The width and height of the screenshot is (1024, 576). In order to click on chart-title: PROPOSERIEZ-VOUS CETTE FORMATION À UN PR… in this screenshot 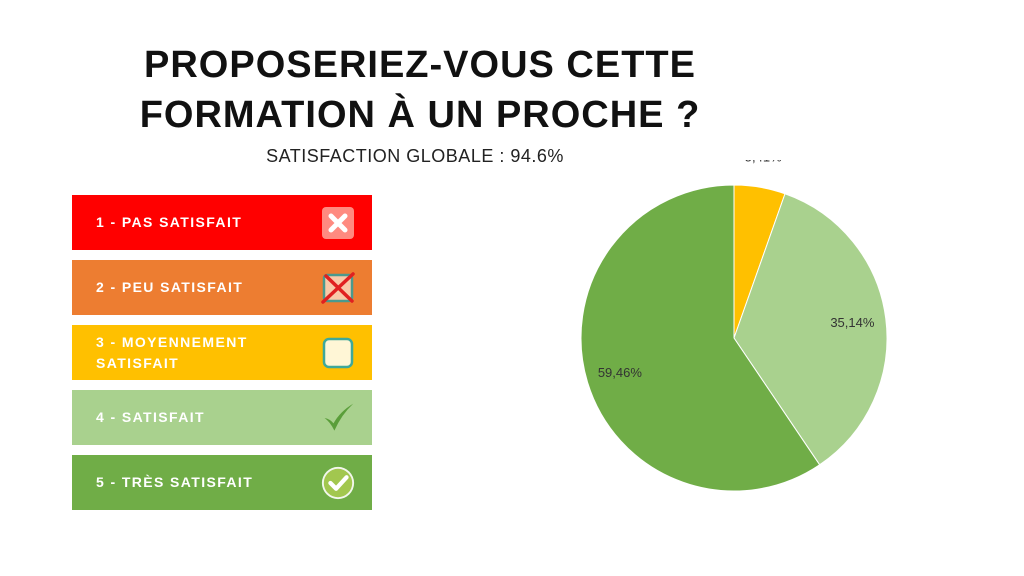, I will do `click(420, 90)`.